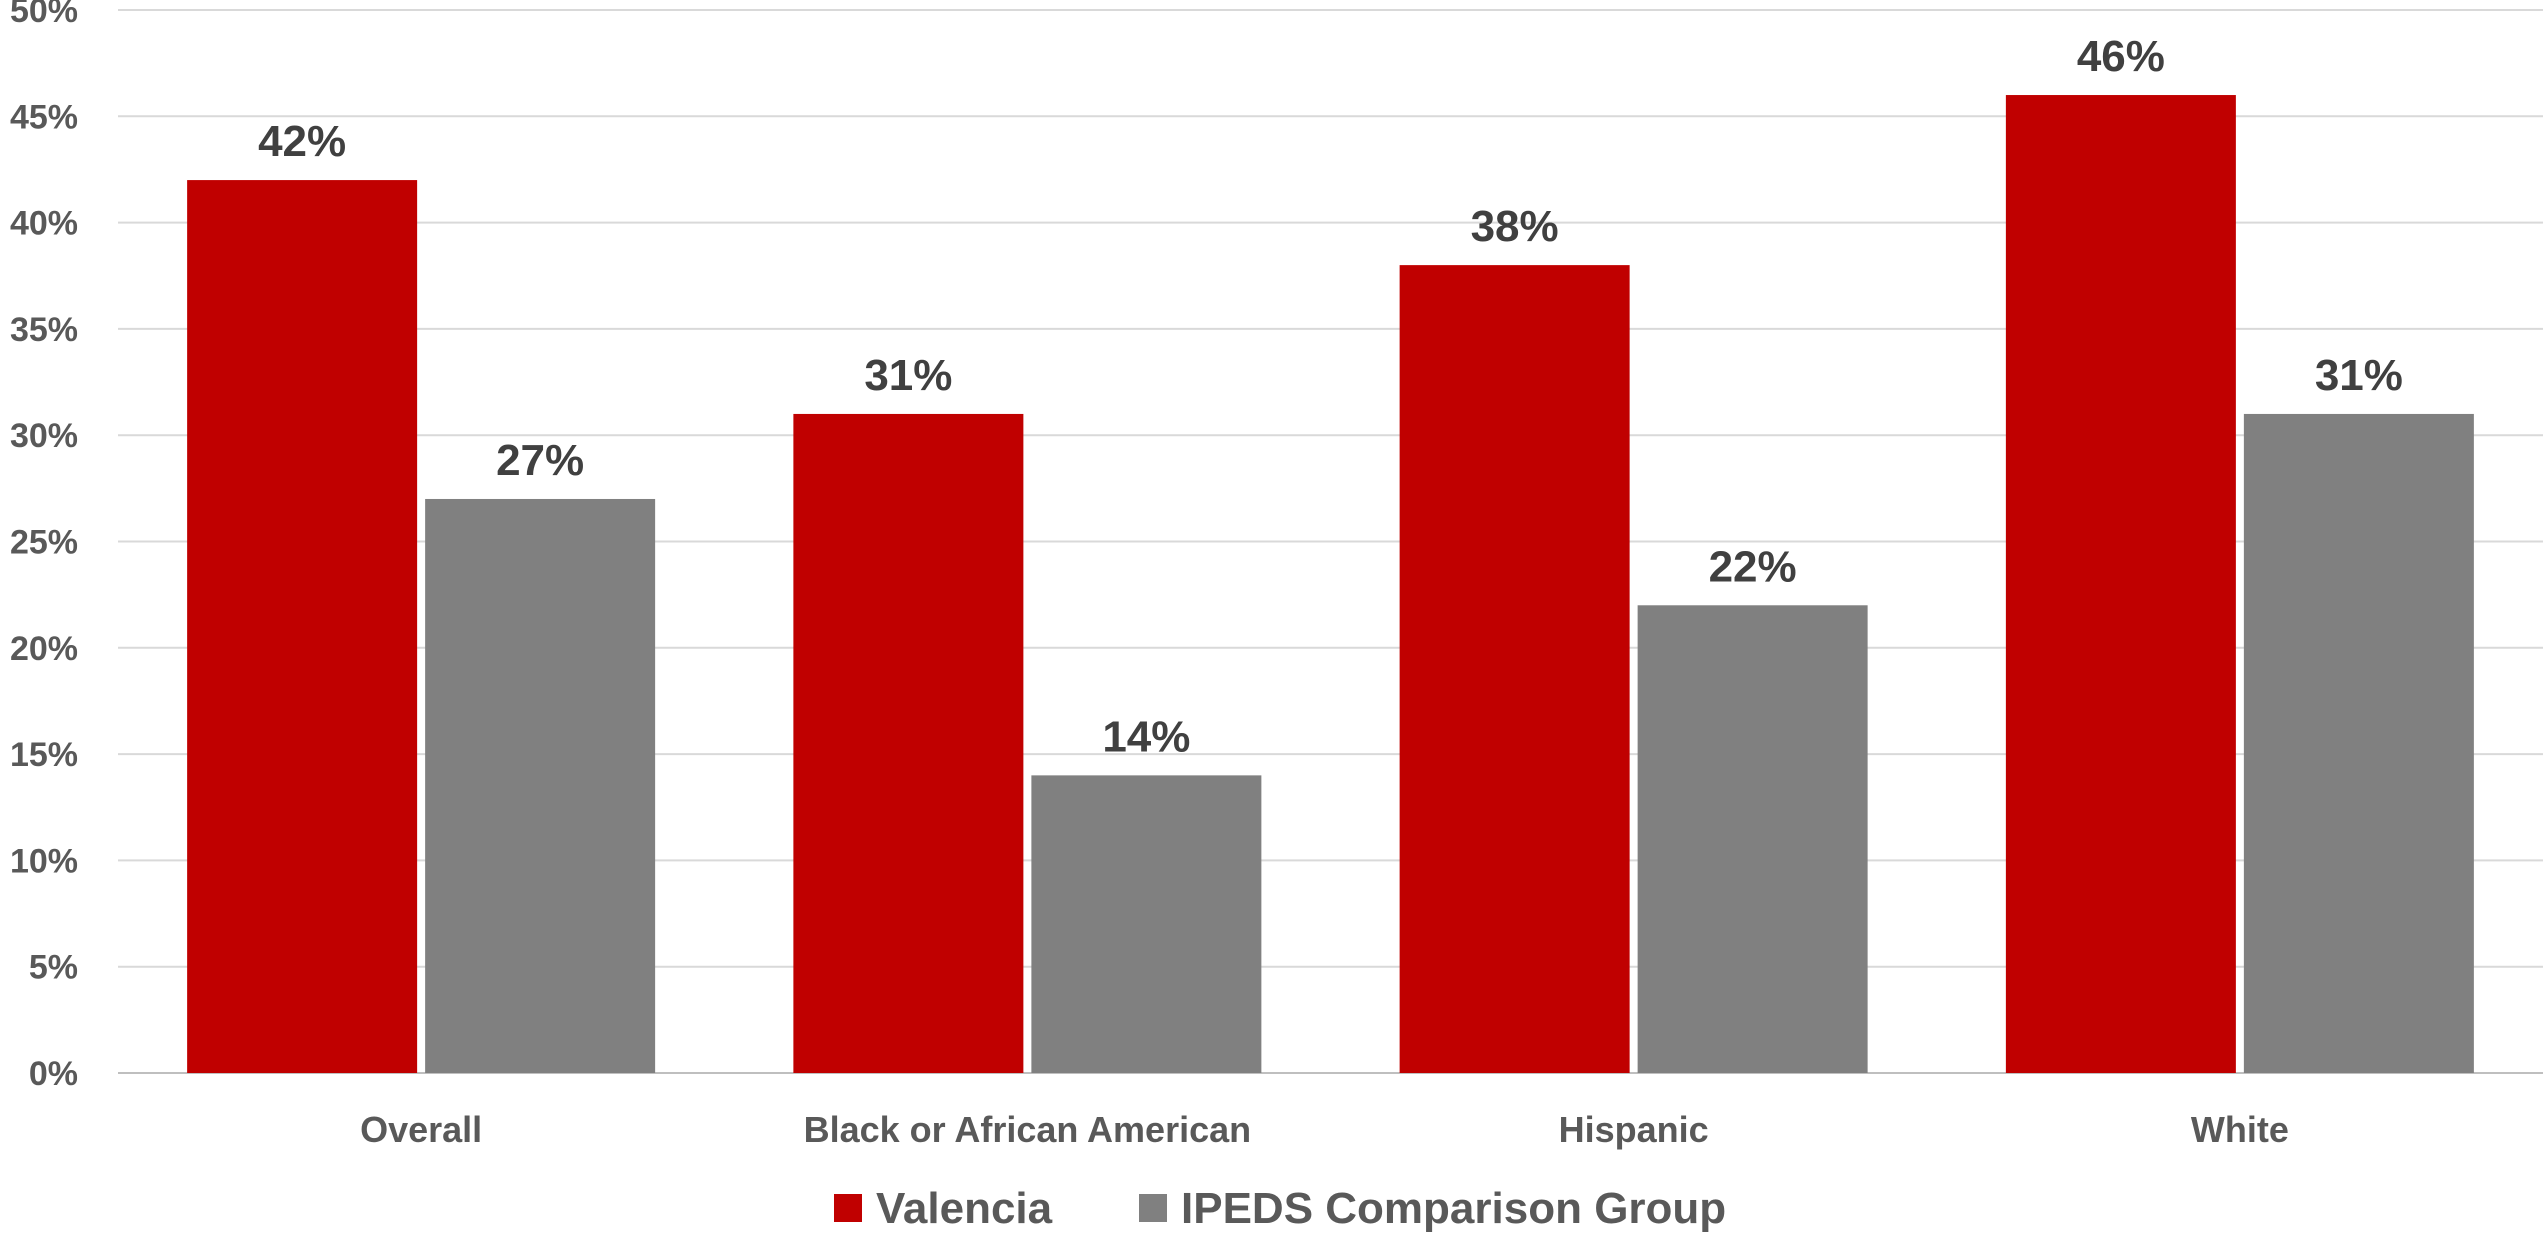  Describe the element at coordinates (302, 626) in the screenshot. I see `bar-valencia-overall` at that location.